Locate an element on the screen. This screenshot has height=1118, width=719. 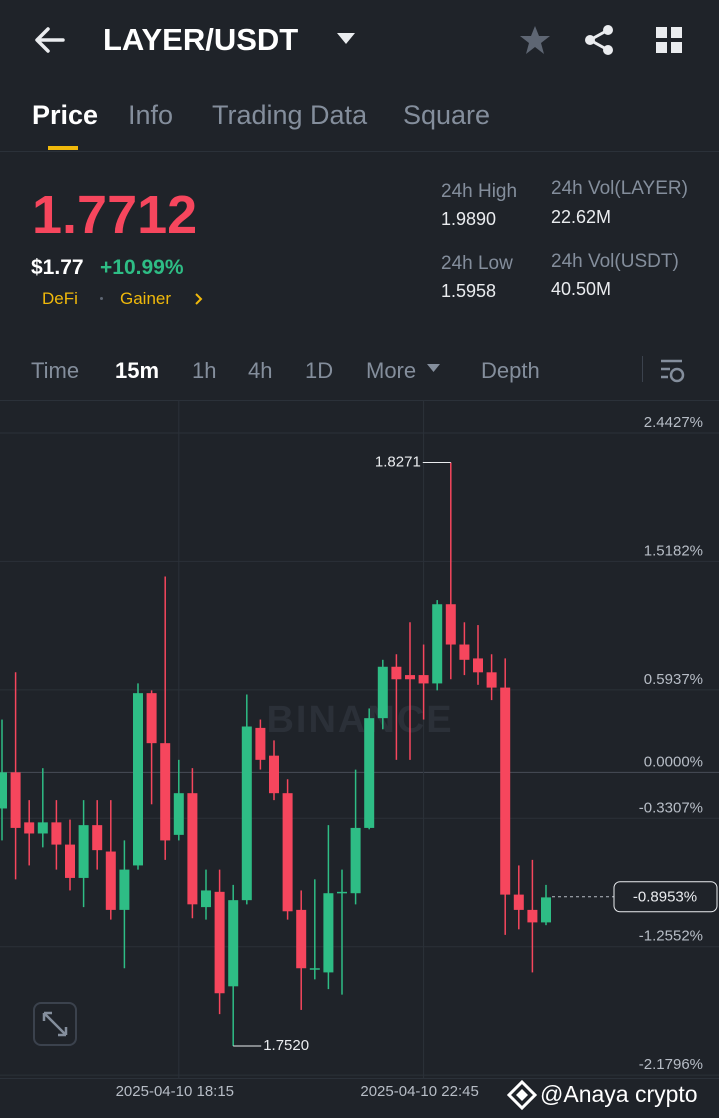
interval: 1h is located at coordinates (204, 370).